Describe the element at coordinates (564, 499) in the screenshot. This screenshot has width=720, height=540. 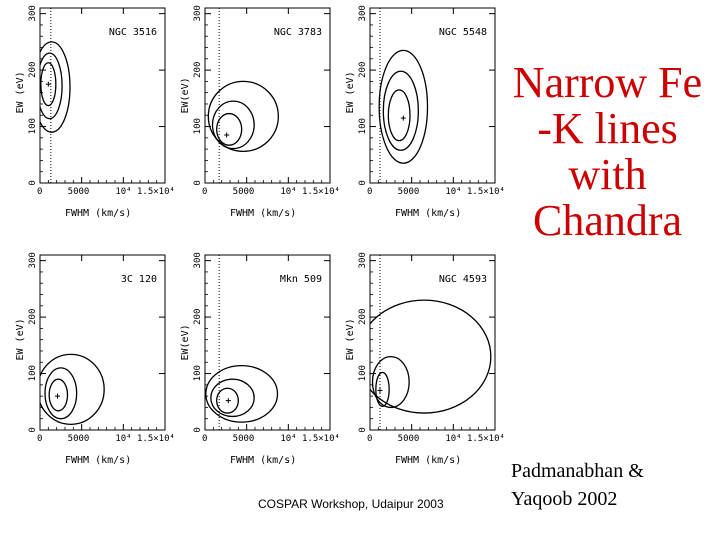
I see `citation-line: Yaqoob 2002` at that location.